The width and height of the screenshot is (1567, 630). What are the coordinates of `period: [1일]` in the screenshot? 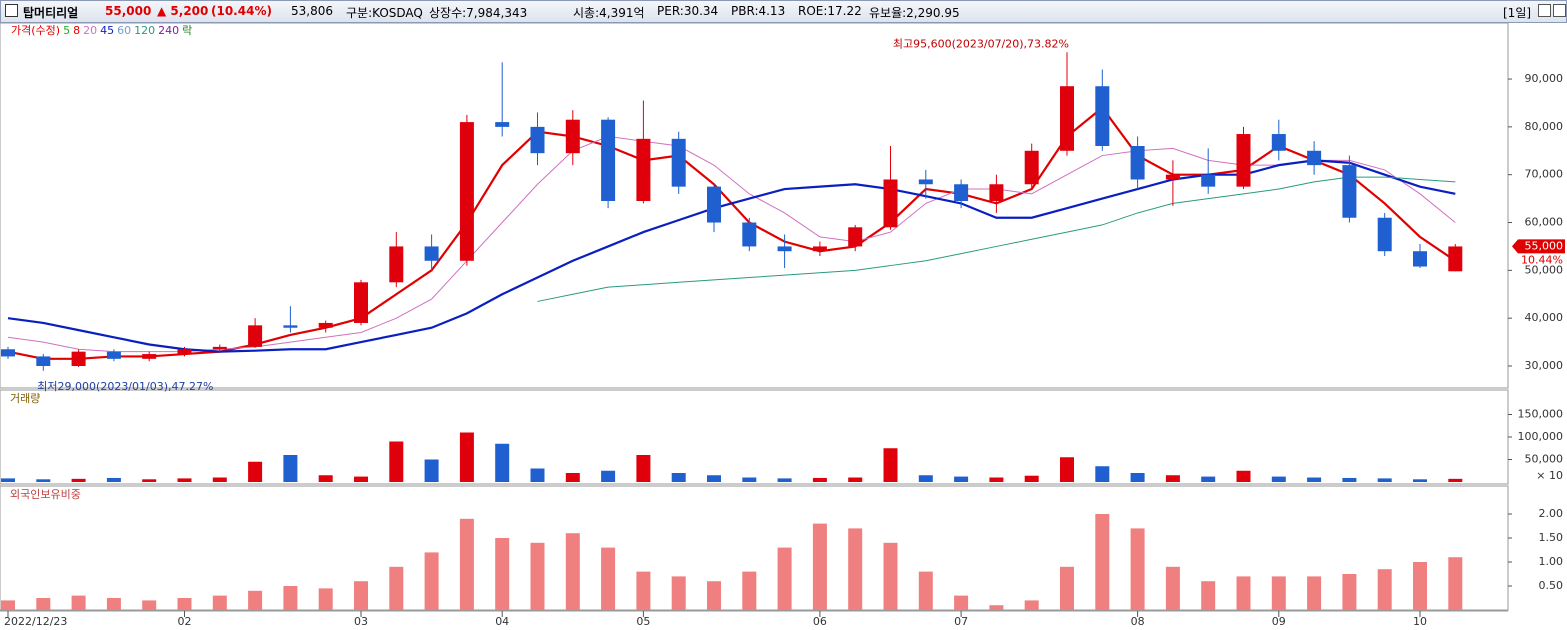 It's located at (1517, 13).